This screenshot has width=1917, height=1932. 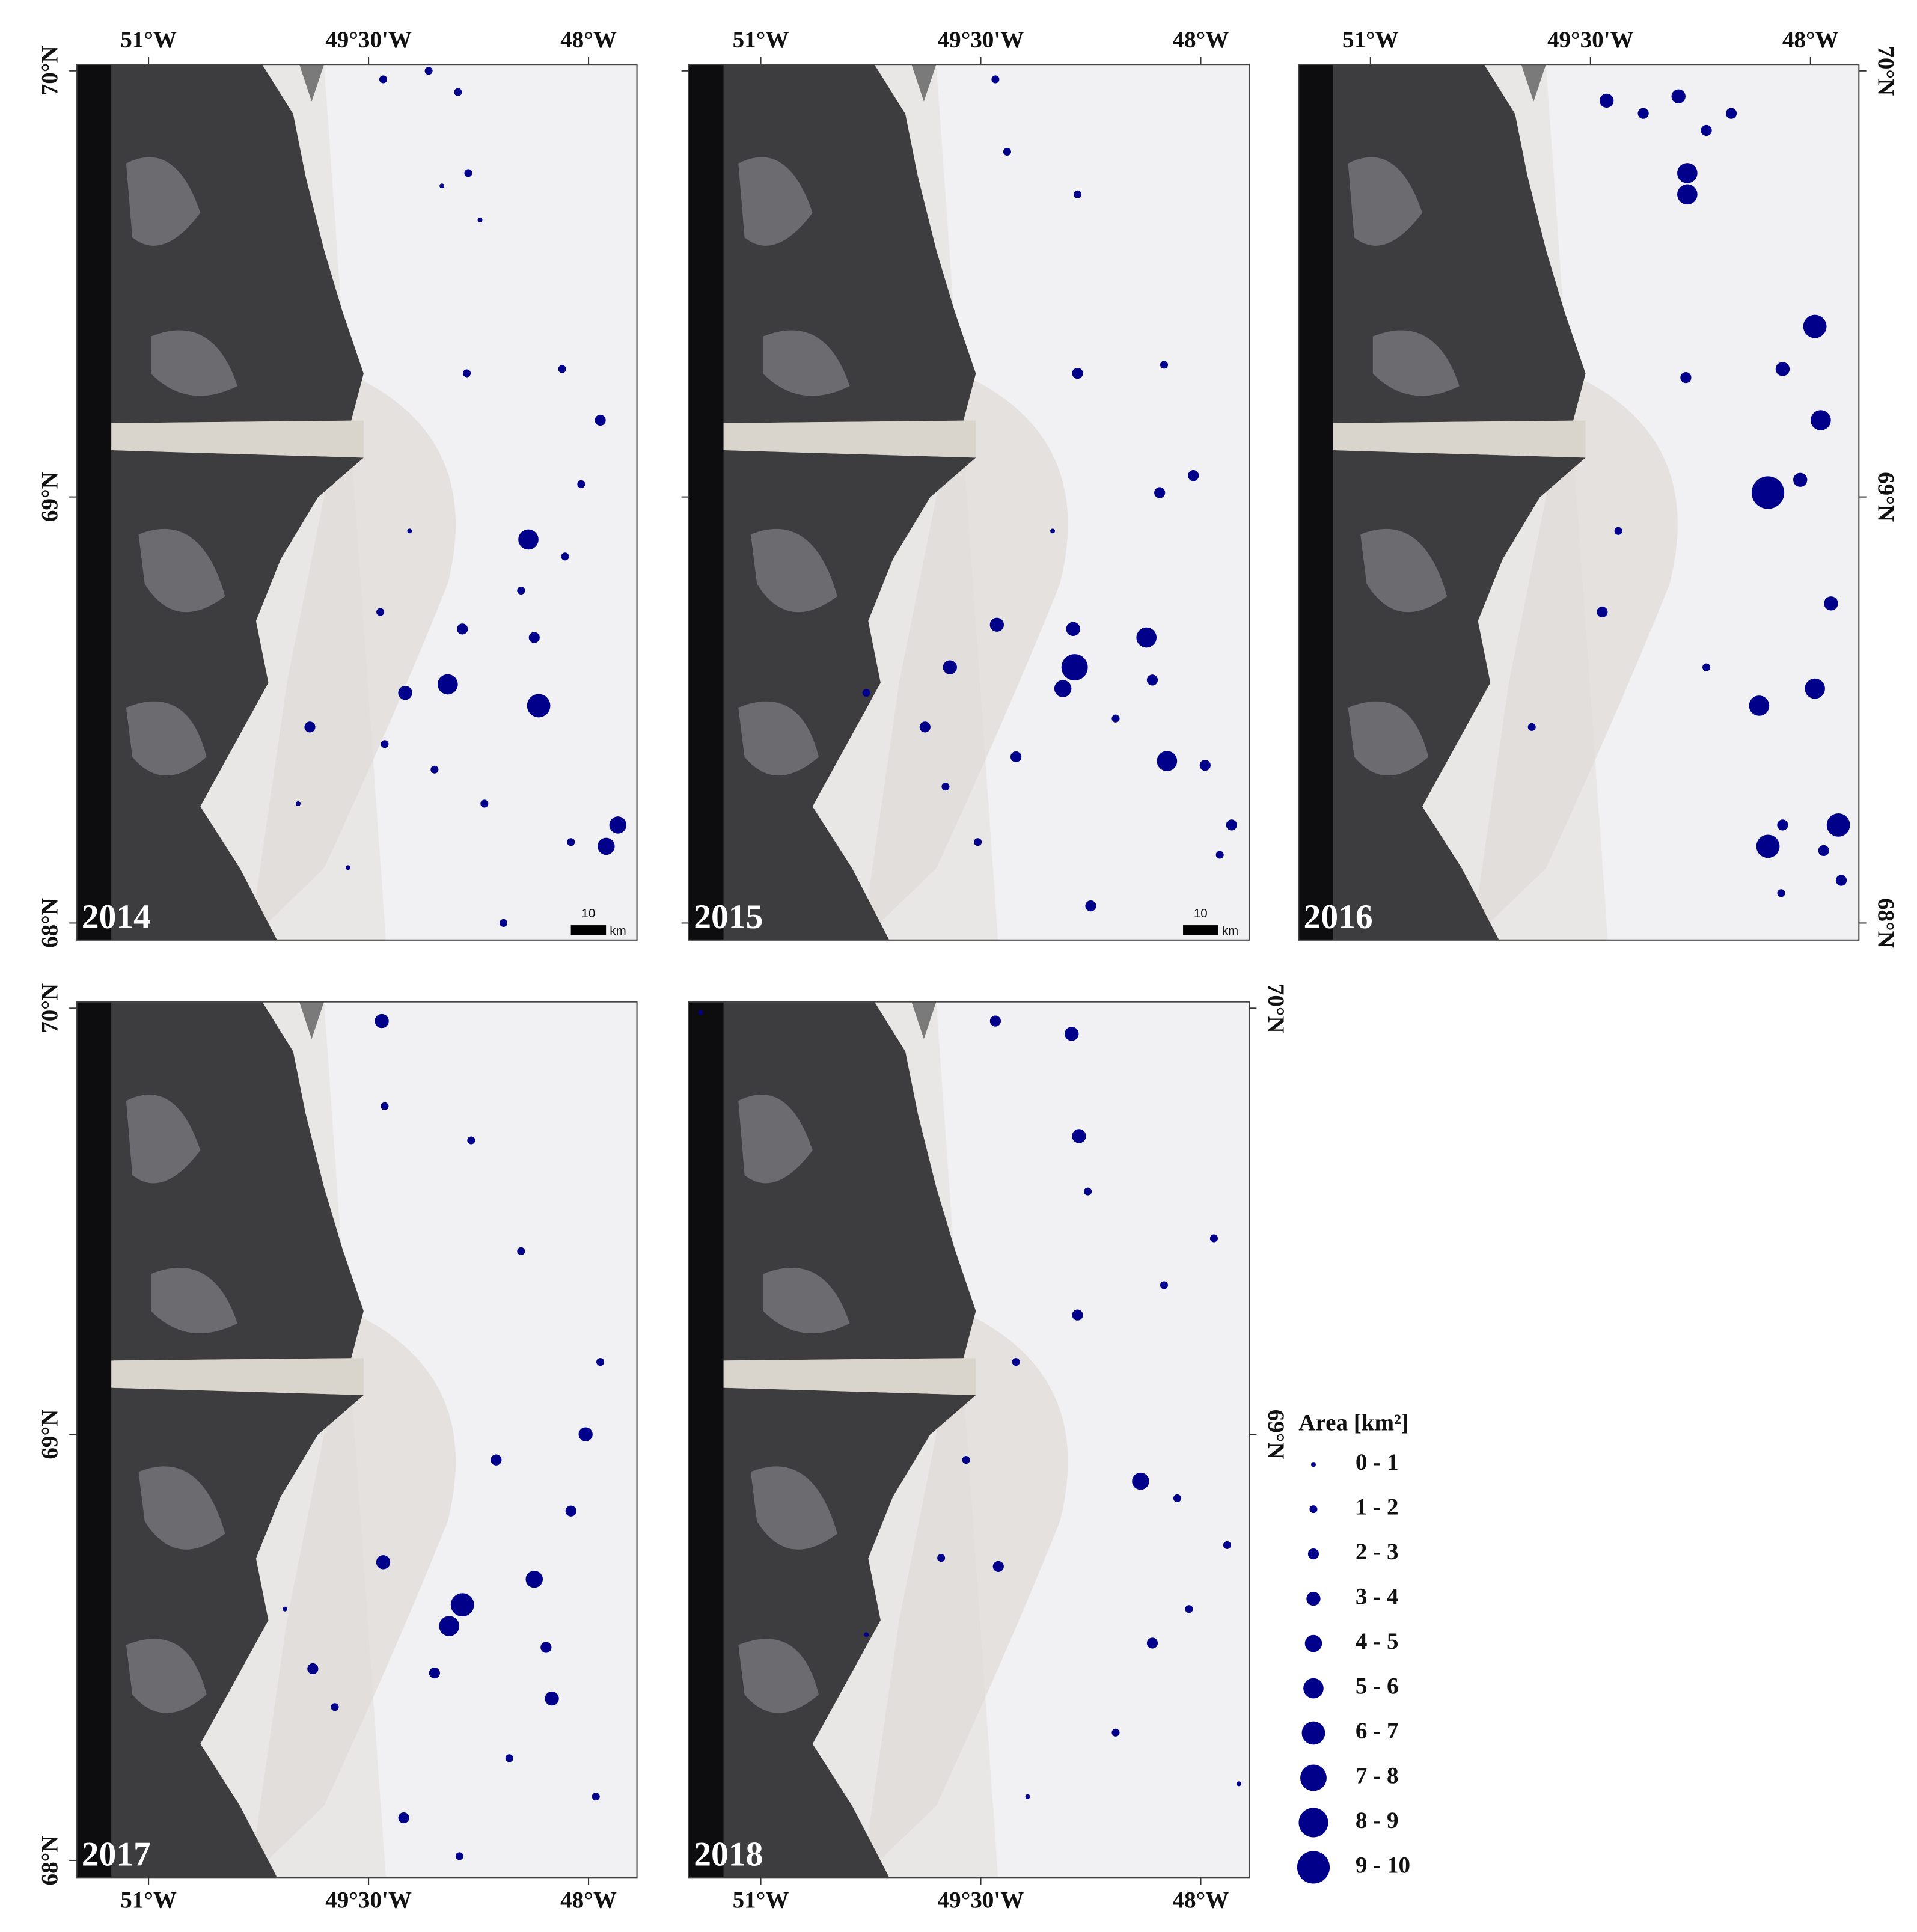 What do you see at coordinates (588, 913) in the screenshot?
I see `scale-value: 10` at bounding box center [588, 913].